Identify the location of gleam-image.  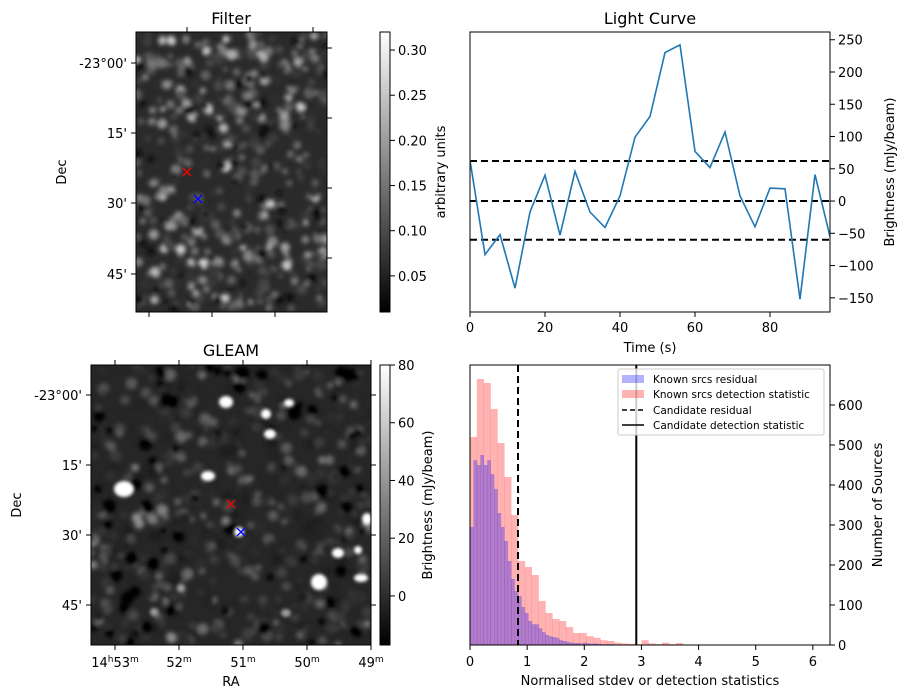
(231, 505).